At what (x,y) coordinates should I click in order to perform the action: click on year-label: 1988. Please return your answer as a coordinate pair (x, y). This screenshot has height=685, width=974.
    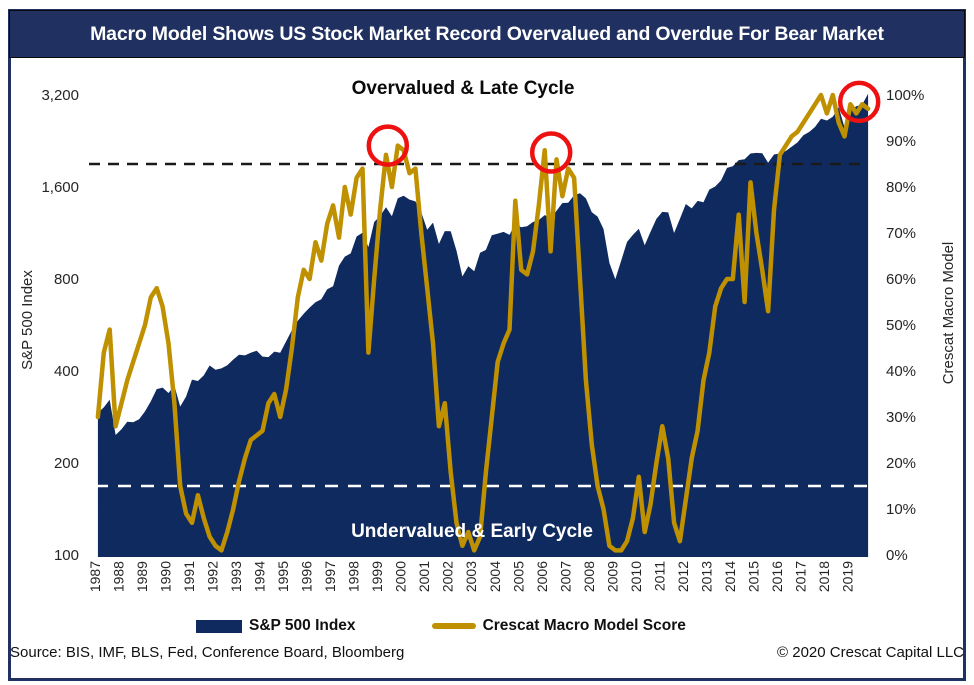
    Looking at the image, I should click on (119, 576).